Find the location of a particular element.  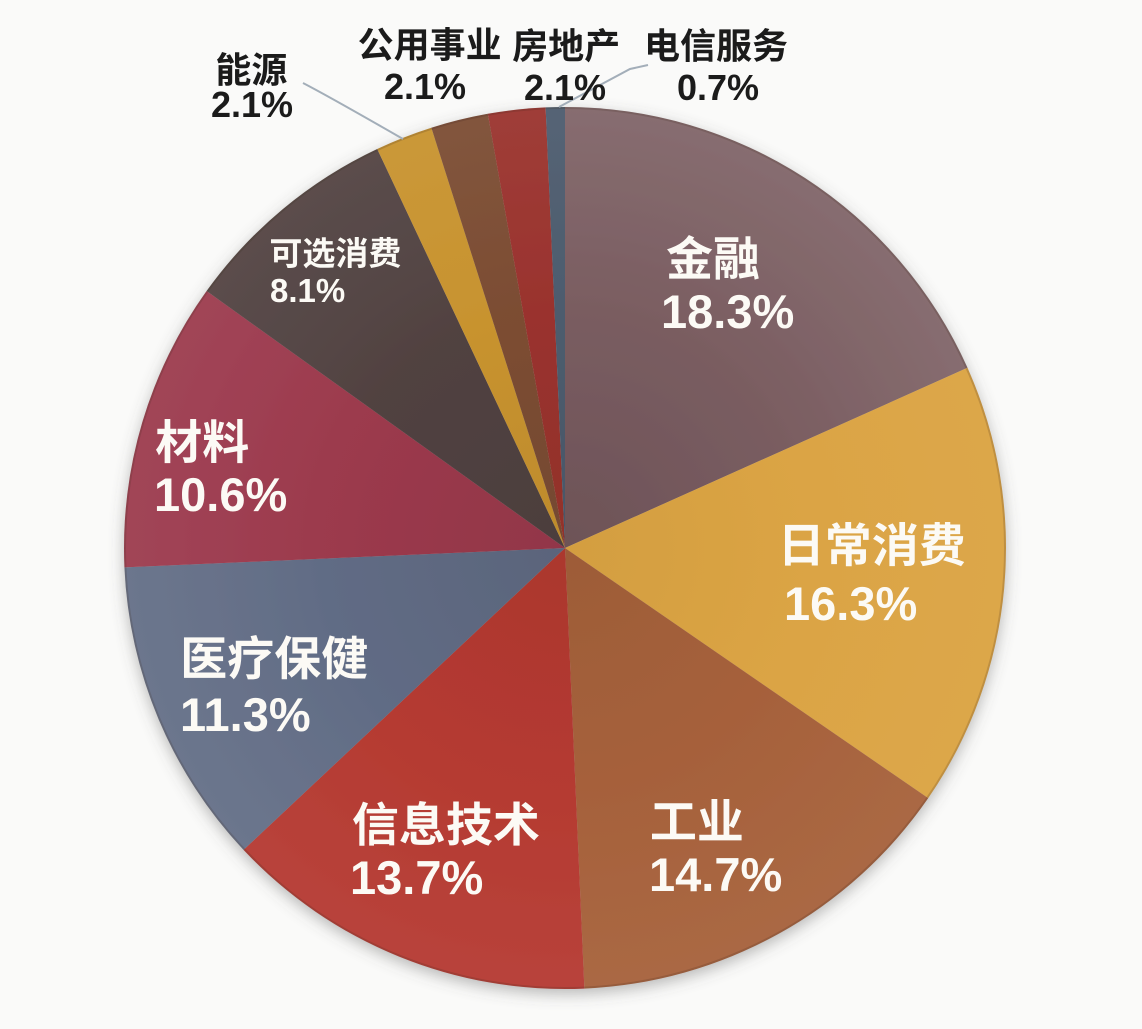

svg-text: 16.3% is located at coordinates (850, 603).